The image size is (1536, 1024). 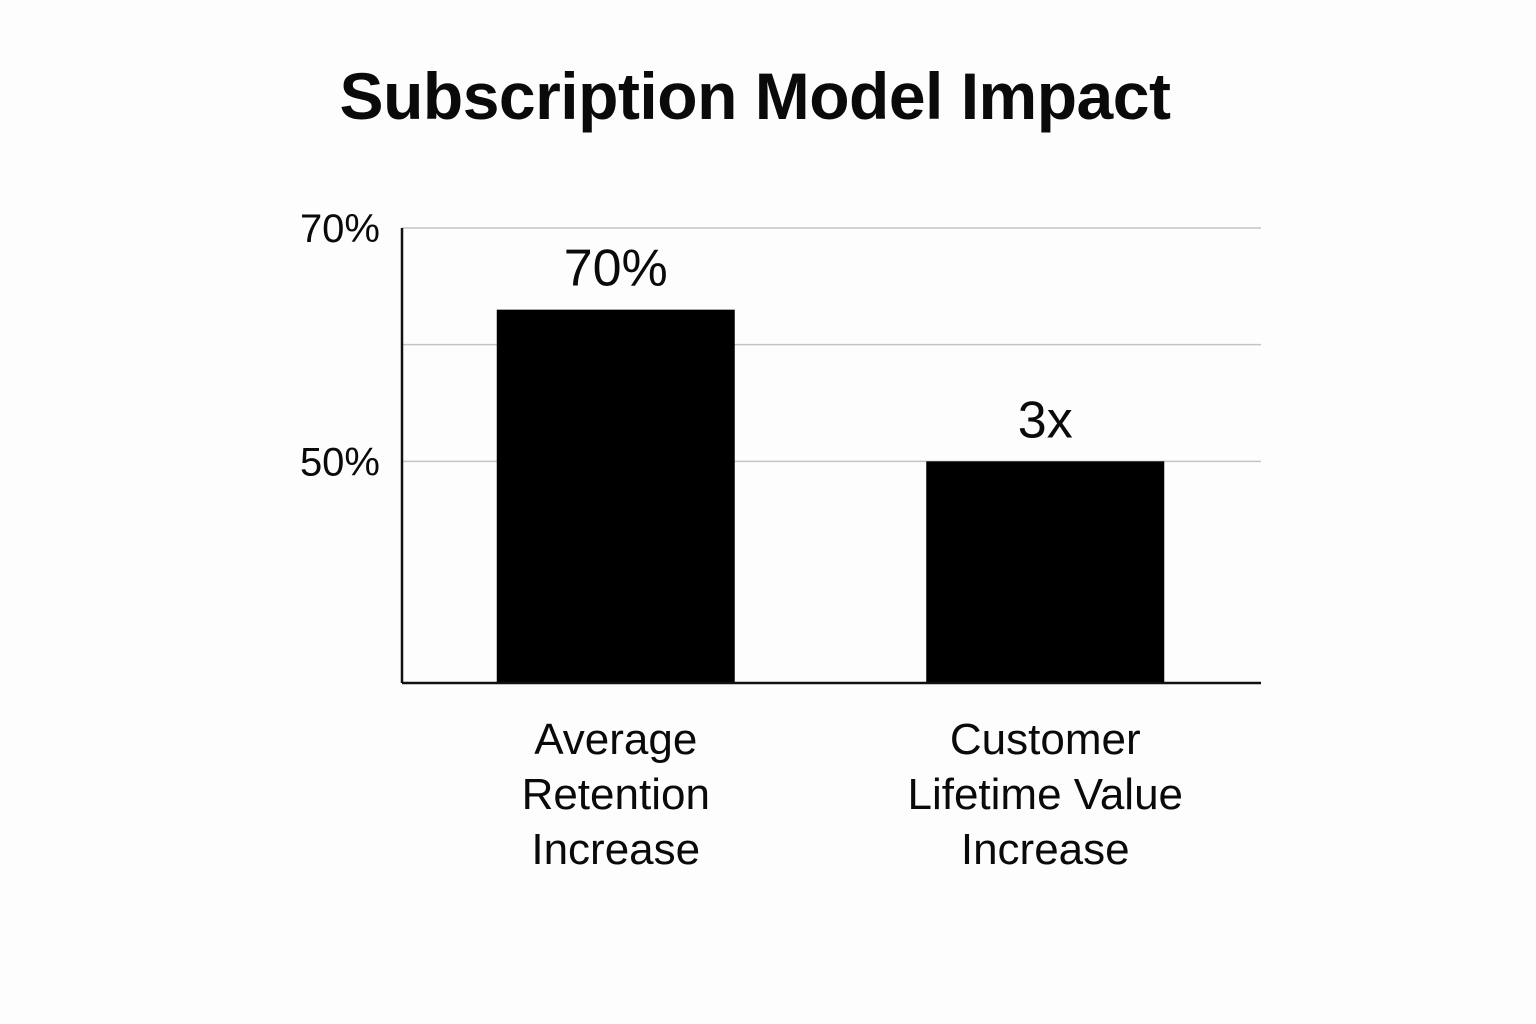 What do you see at coordinates (755, 96) in the screenshot?
I see `chart-title: Subscription Model Impact` at bounding box center [755, 96].